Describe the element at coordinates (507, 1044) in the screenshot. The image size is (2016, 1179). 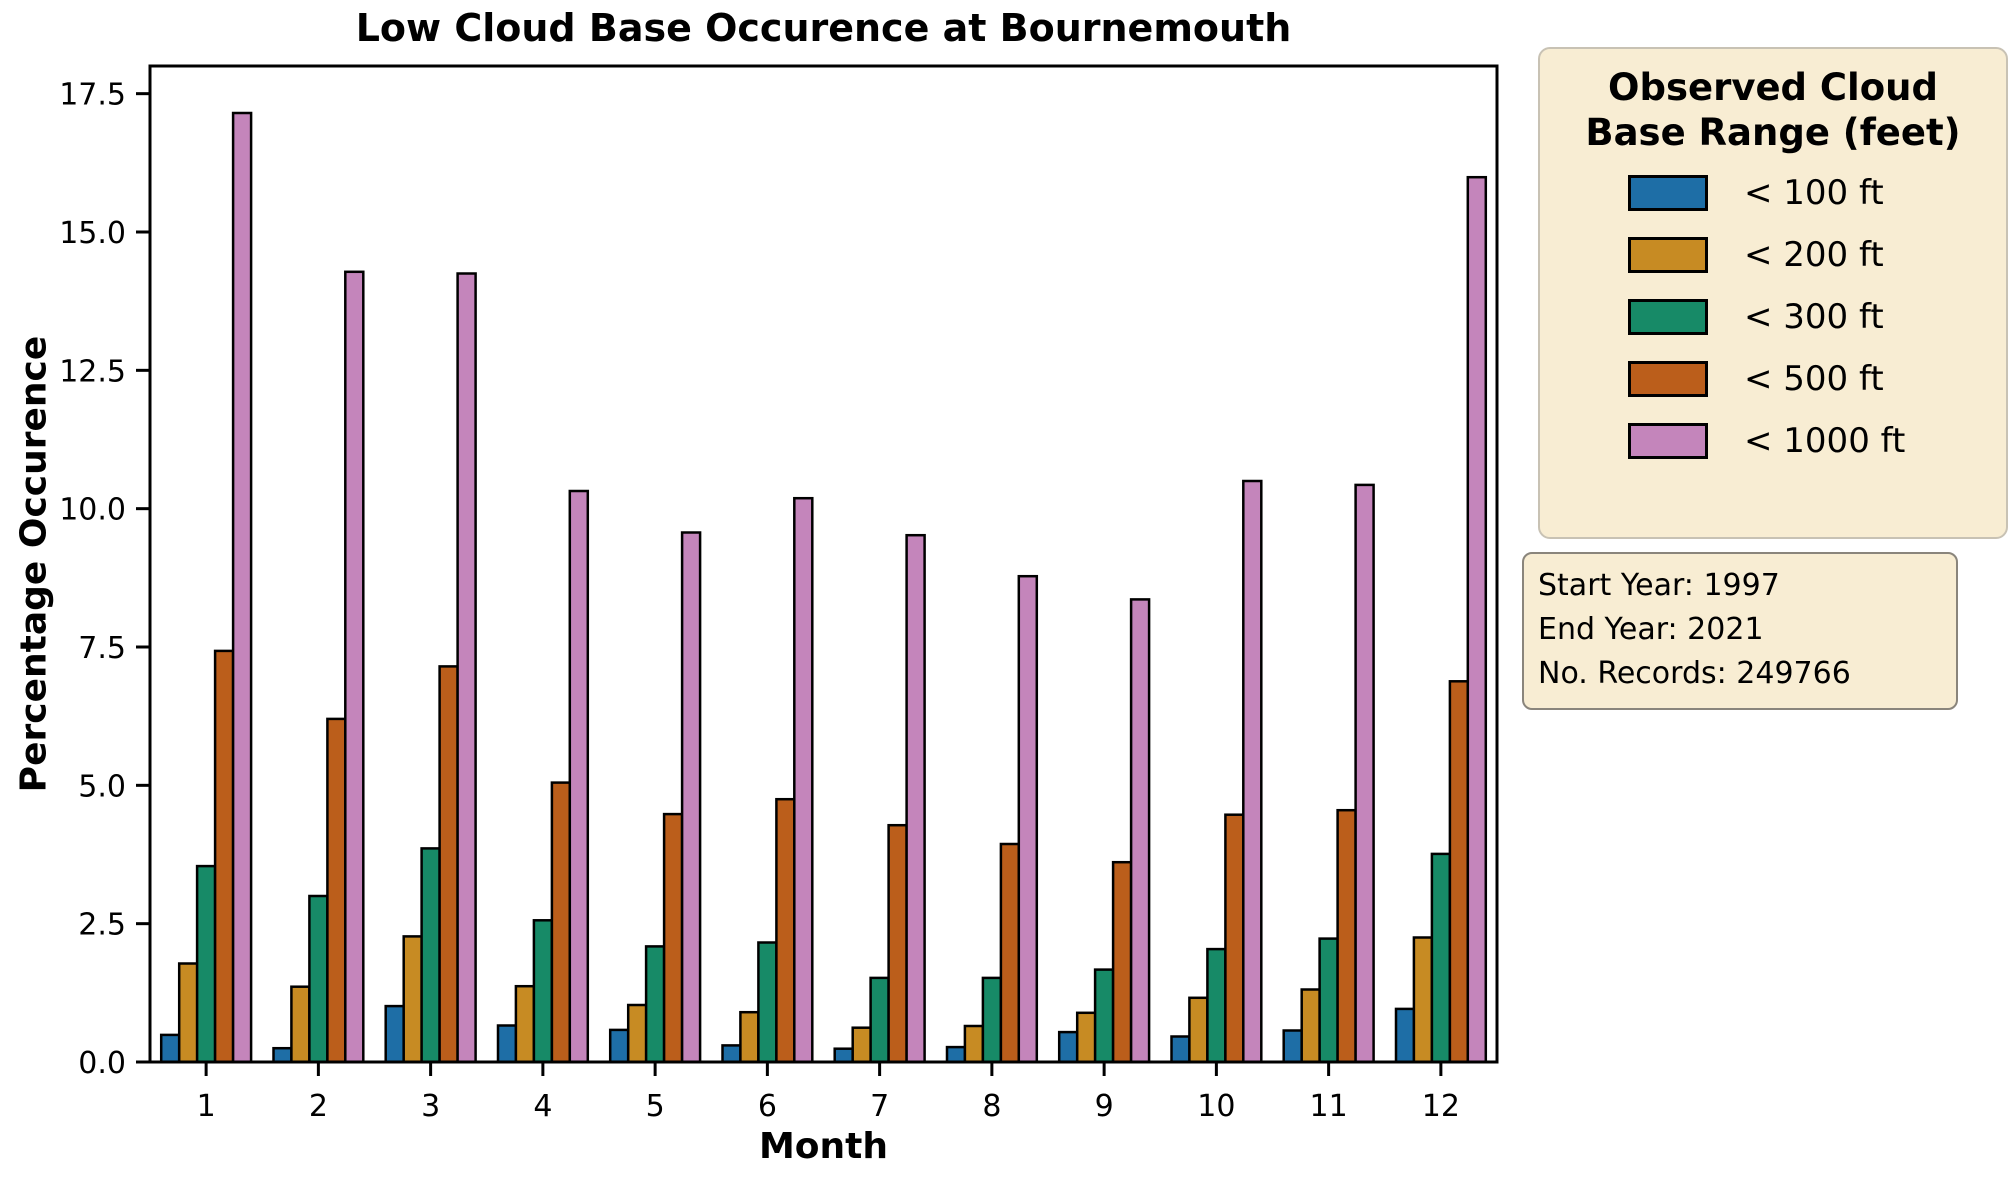
I see `bar-month4-series0` at that location.